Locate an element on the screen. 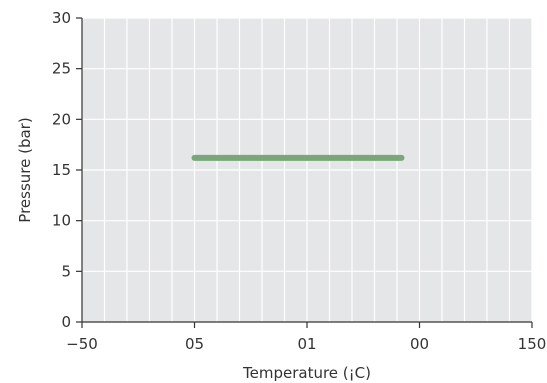 This screenshot has height=383, width=547. x-tick-label: 00 is located at coordinates (419, 344).